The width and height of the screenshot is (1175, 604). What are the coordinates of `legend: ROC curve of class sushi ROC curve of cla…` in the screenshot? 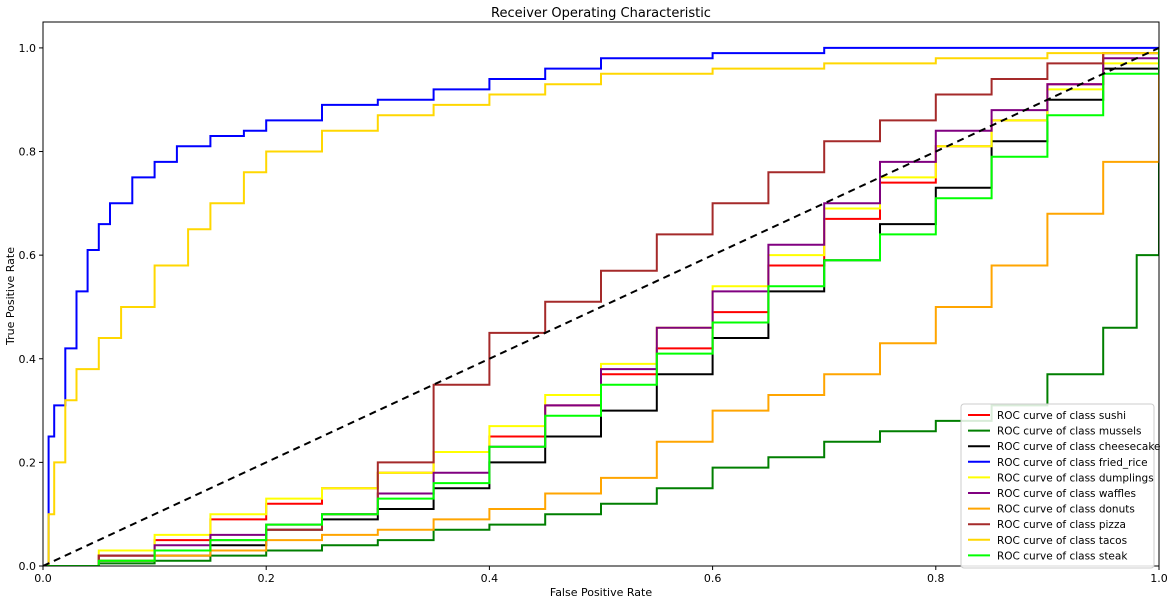 It's located at (1060, 486).